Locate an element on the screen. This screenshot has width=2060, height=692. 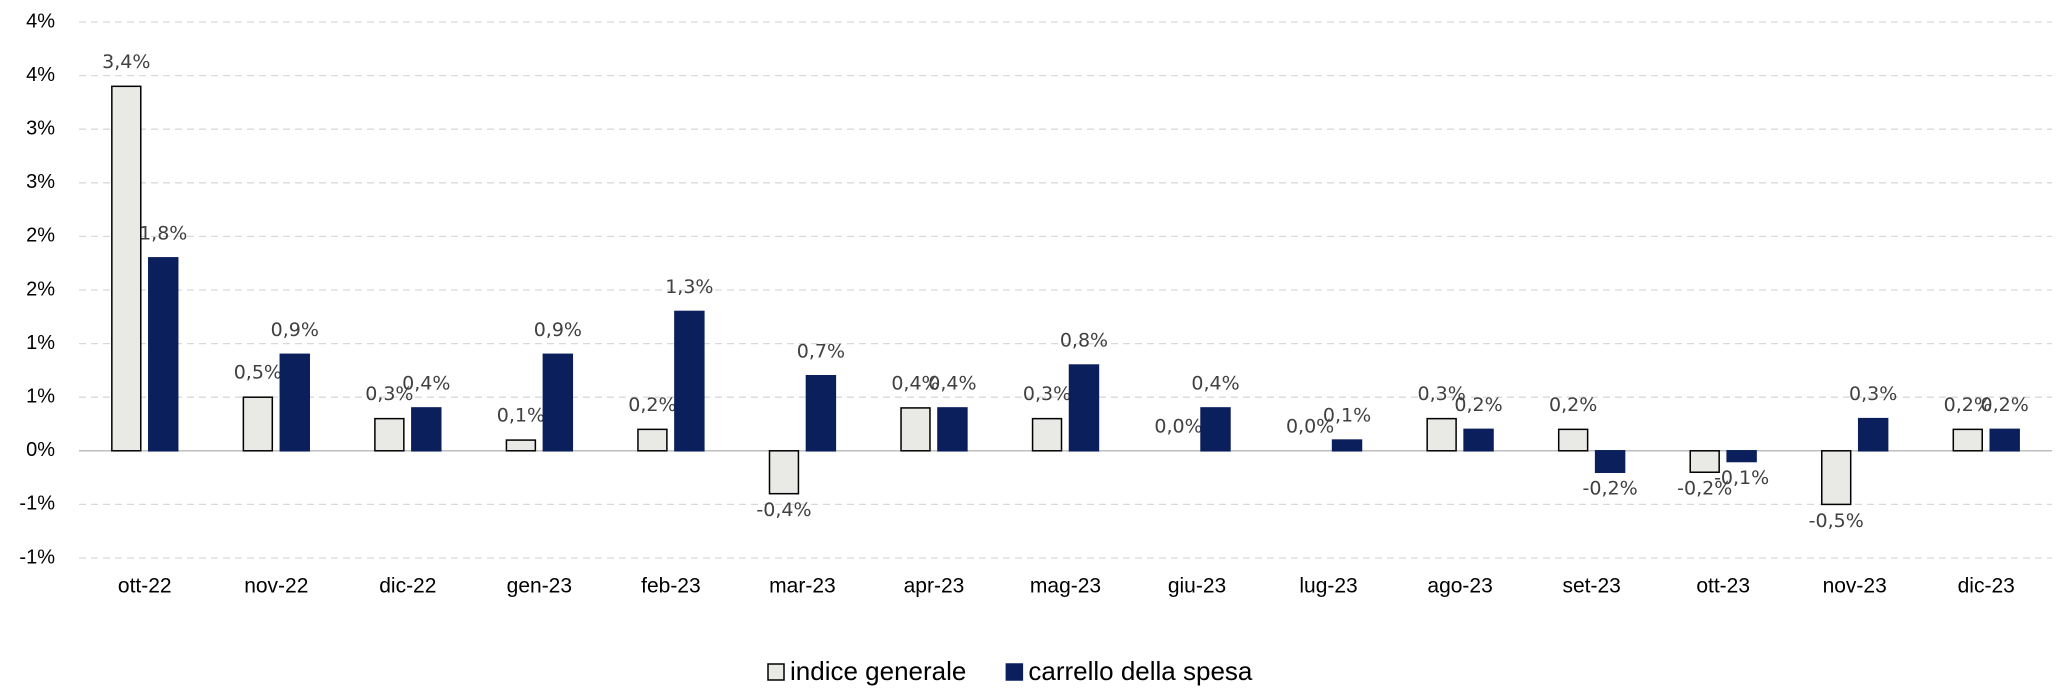
x-tick-label: ott-23 is located at coordinates (1723, 586).